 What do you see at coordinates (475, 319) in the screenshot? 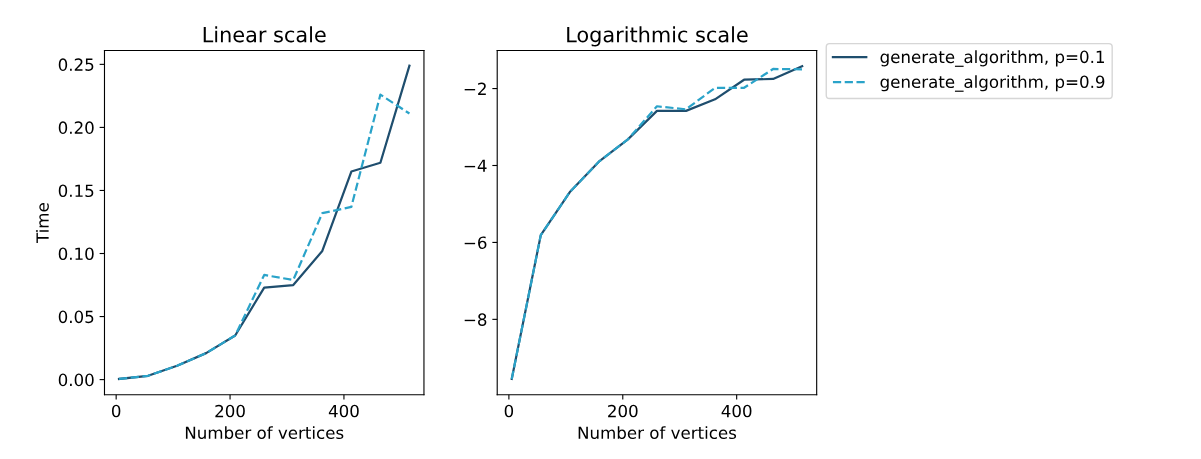
I see `y-tick-label: −8` at bounding box center [475, 319].